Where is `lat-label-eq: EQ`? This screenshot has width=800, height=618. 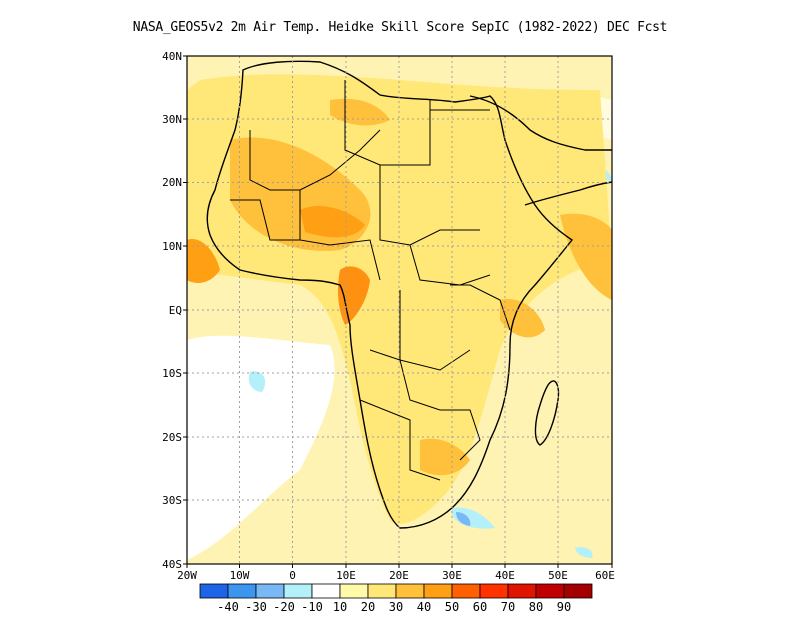 lat-label-eq: EQ is located at coordinates (175, 310).